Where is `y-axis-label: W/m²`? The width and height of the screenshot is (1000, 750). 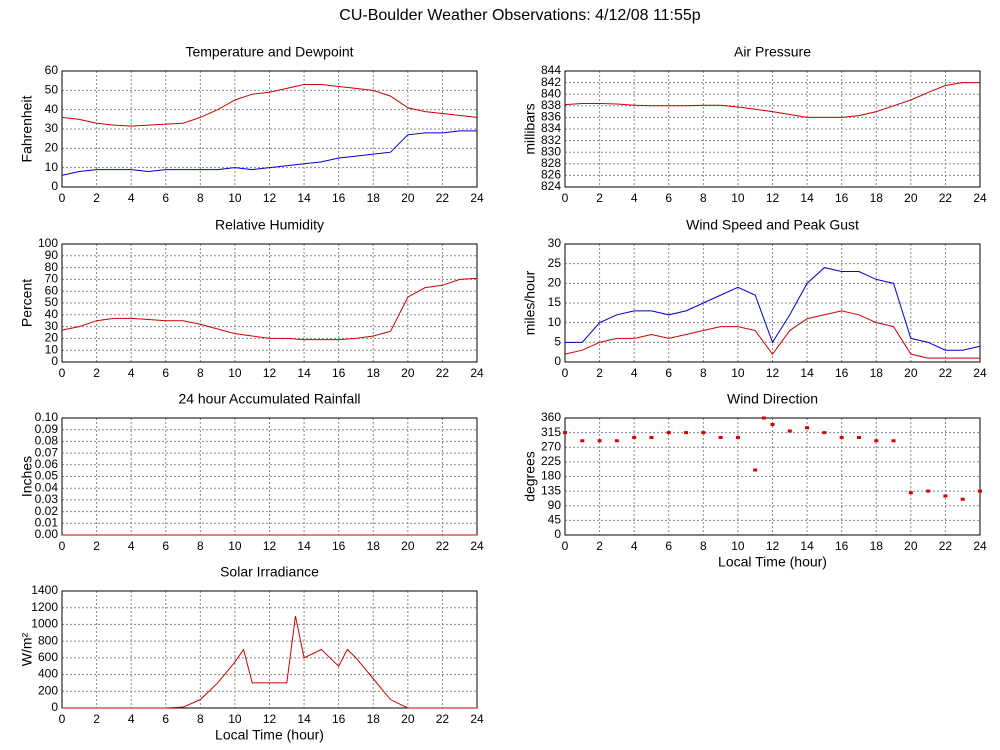
y-axis-label: W/m² is located at coordinates (27, 649).